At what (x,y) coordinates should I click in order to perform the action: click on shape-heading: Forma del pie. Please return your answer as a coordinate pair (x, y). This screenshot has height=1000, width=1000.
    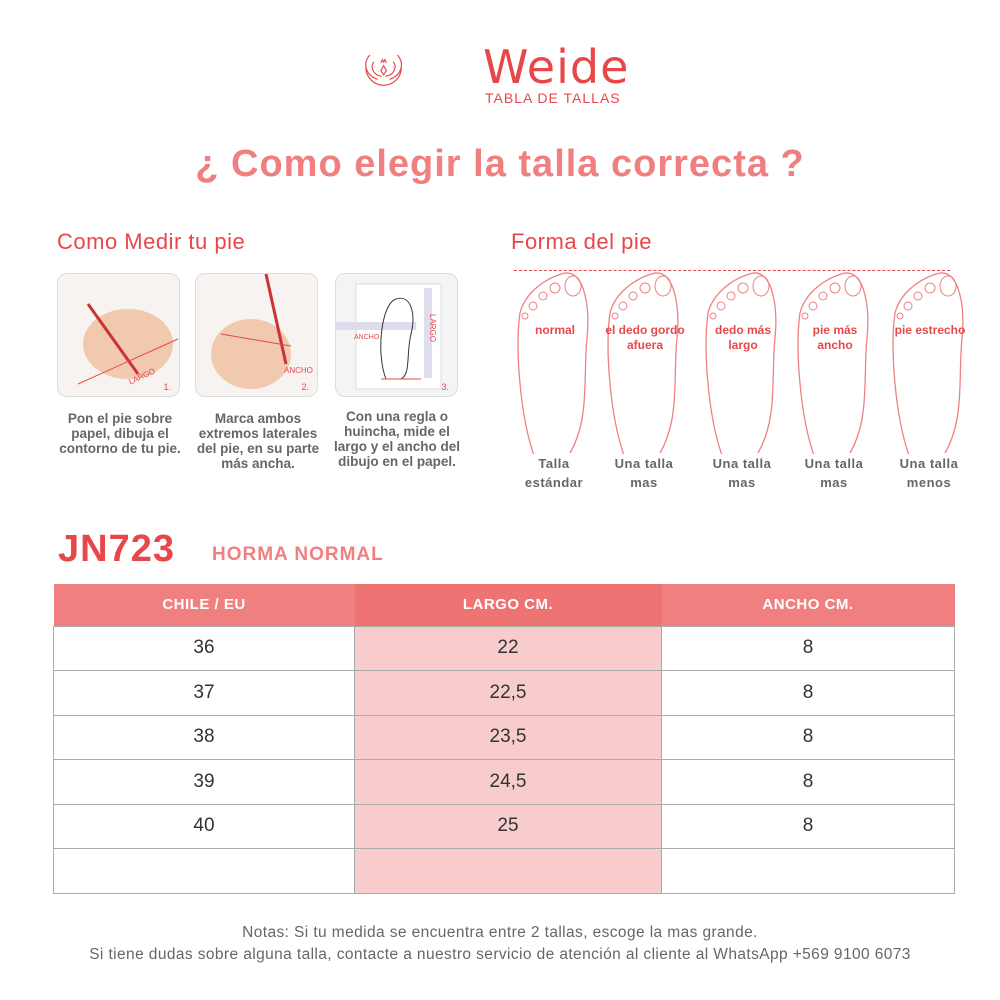
    Looking at the image, I should click on (582, 241).